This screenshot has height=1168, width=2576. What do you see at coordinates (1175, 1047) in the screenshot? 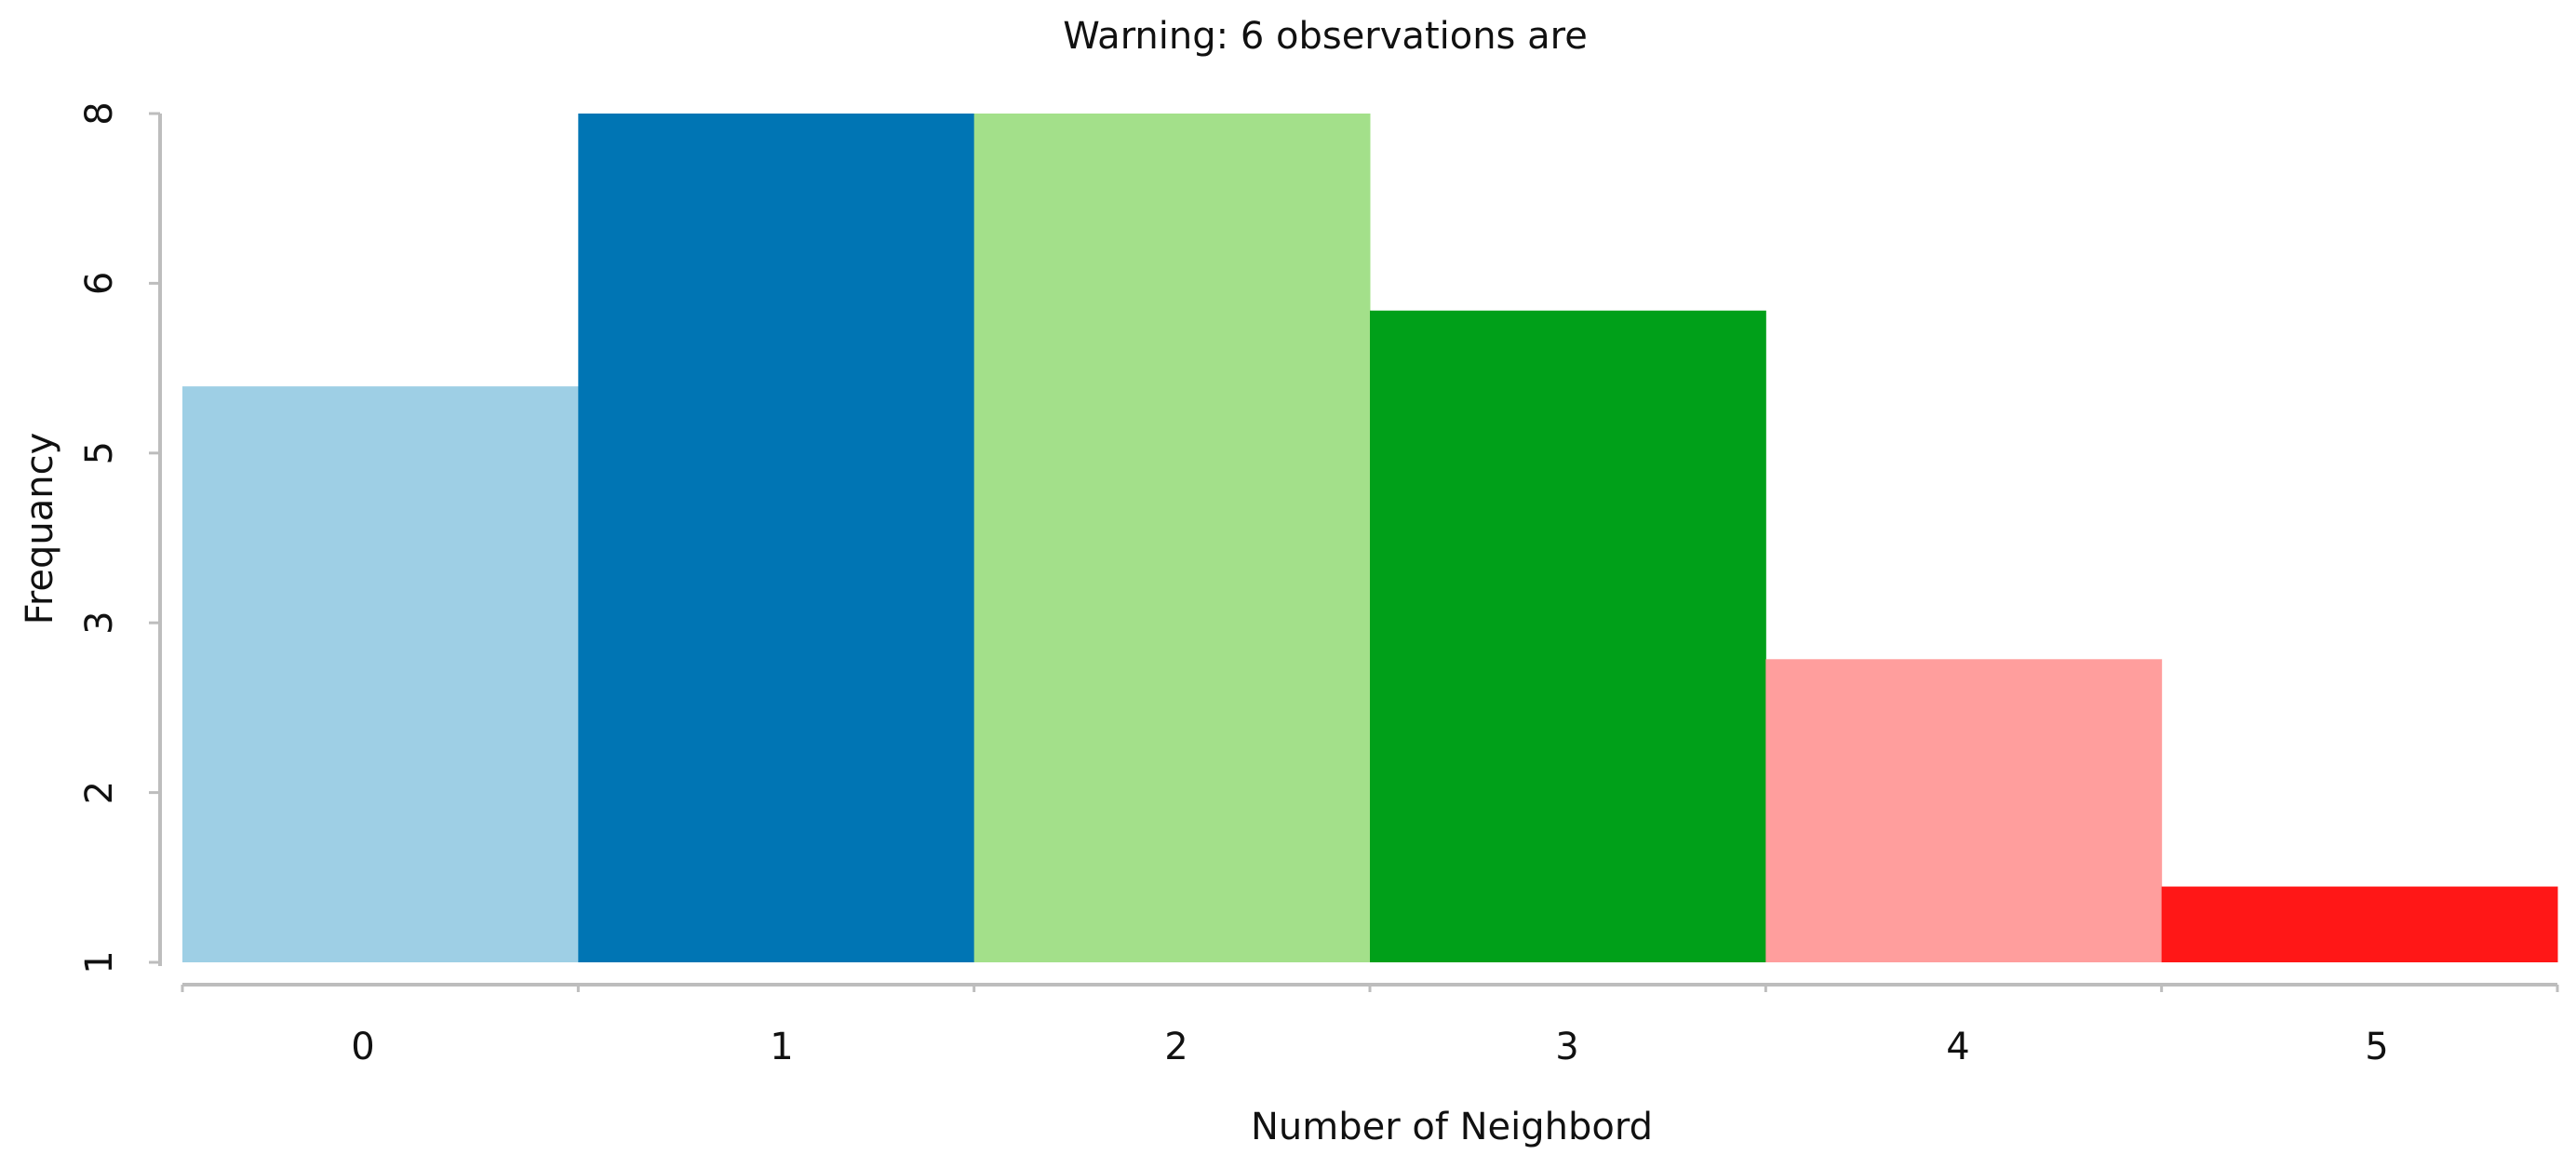
I see `x-tick-label: 2` at bounding box center [1175, 1047].